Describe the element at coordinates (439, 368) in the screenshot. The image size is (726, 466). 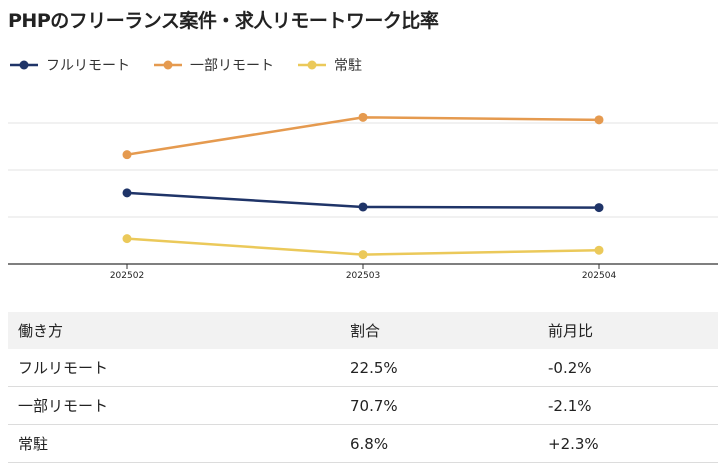
I see `cell-ratio: 22.5%` at that location.